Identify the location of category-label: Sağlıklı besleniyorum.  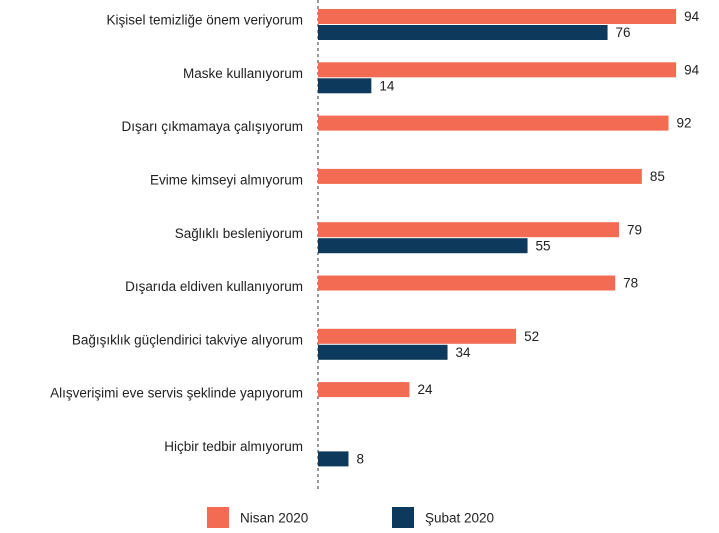
(239, 233).